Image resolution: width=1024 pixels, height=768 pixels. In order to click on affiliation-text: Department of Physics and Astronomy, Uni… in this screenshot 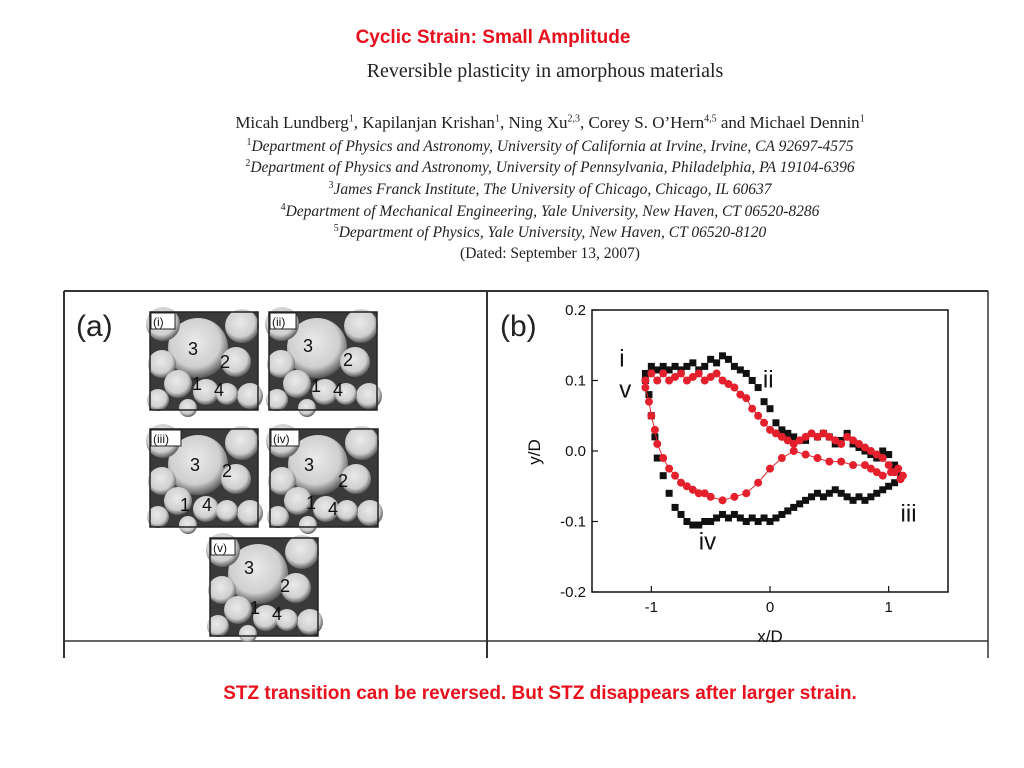, I will do `click(552, 168)`.